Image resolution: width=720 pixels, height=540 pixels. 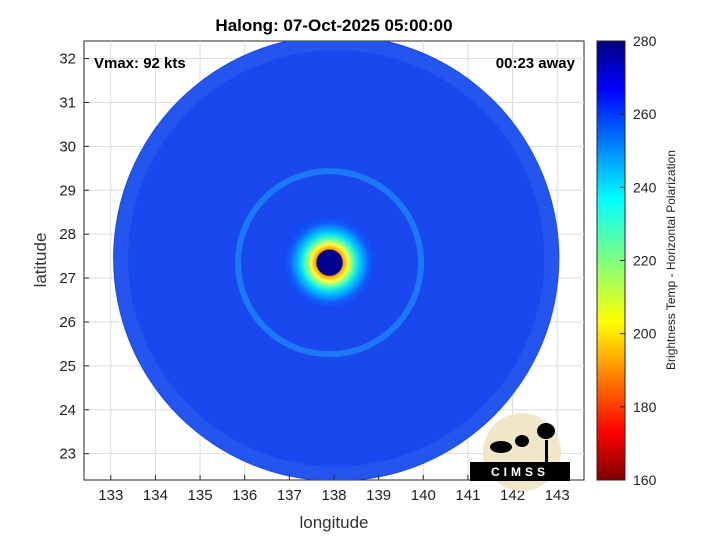 I want to click on x-tick-label: 134, so click(x=155, y=495).